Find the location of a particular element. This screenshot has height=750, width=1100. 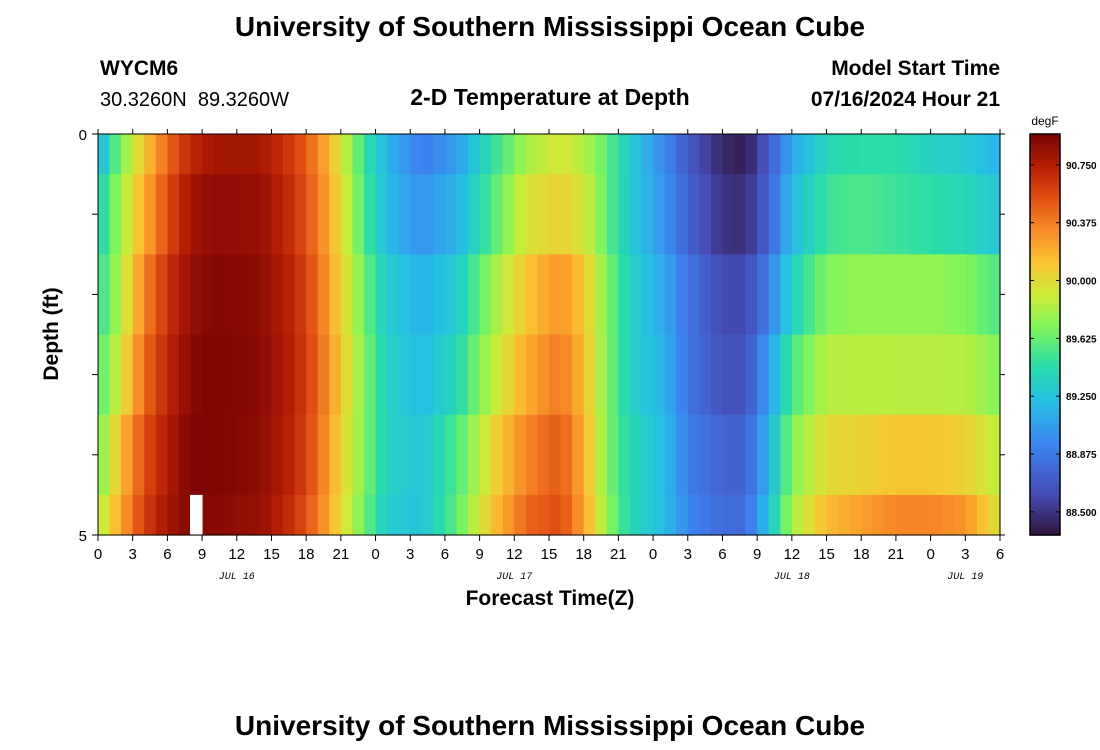

x-tick-label: 9 is located at coordinates (757, 554).